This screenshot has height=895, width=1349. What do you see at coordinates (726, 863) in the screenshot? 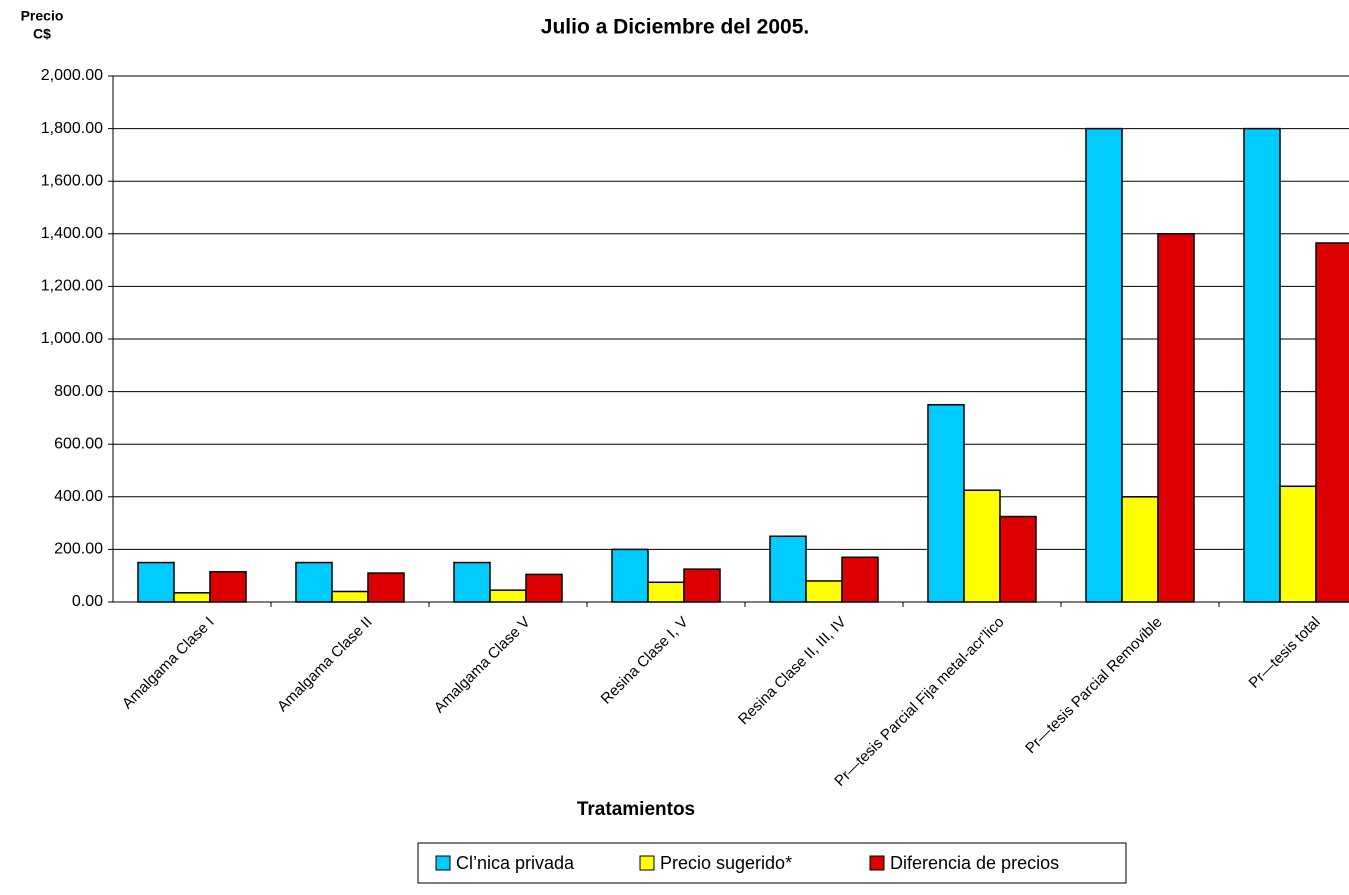
I see `legend-label: Precio sugerido*` at bounding box center [726, 863].